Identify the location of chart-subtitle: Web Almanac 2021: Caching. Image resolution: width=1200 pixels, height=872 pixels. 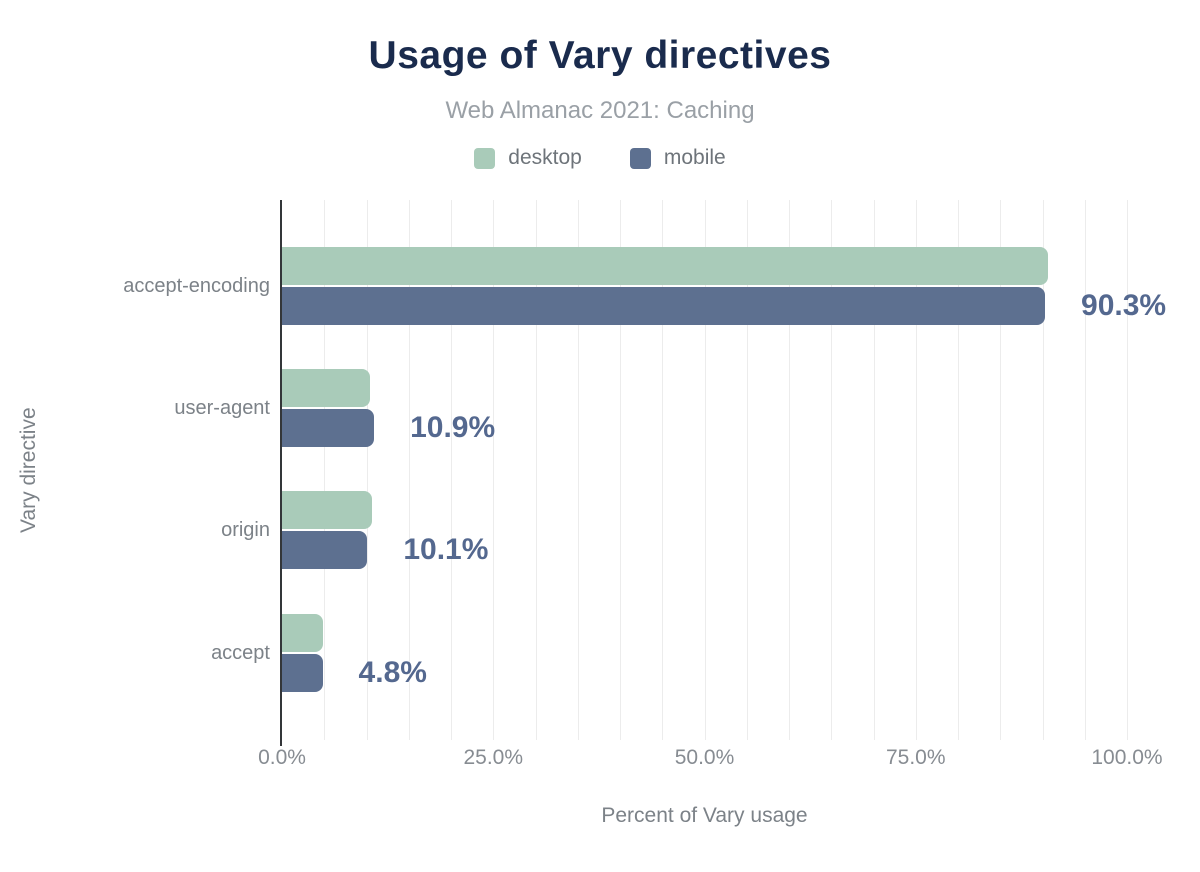
(600, 110).